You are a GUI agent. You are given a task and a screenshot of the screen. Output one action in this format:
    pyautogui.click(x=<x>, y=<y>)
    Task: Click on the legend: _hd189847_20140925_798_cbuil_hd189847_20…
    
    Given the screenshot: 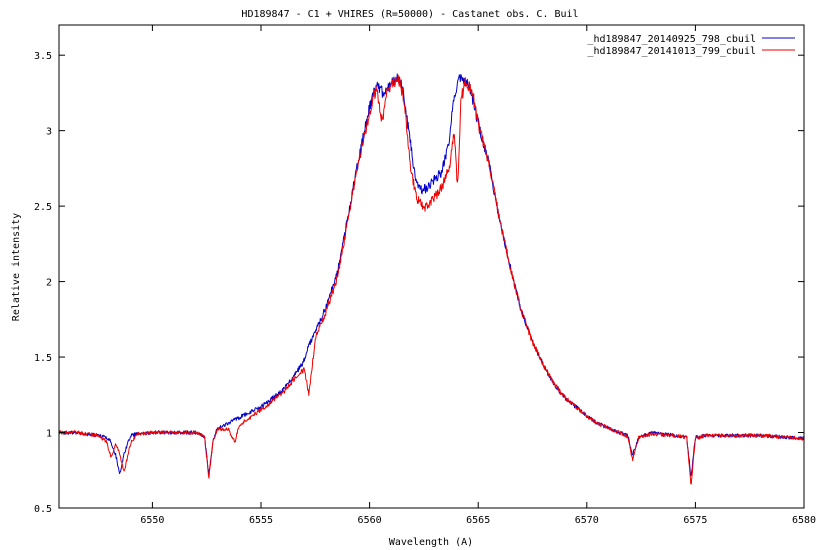 What is the action you would take?
    pyautogui.click(x=691, y=45)
    